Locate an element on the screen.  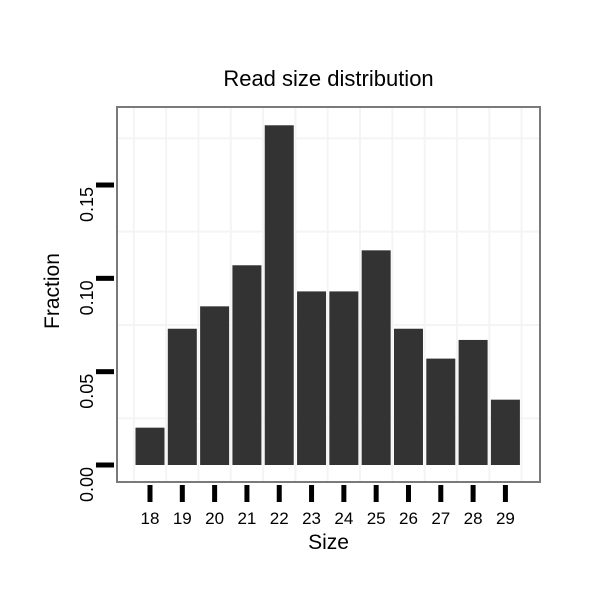
x-tick-label: 20 is located at coordinates (214, 518).